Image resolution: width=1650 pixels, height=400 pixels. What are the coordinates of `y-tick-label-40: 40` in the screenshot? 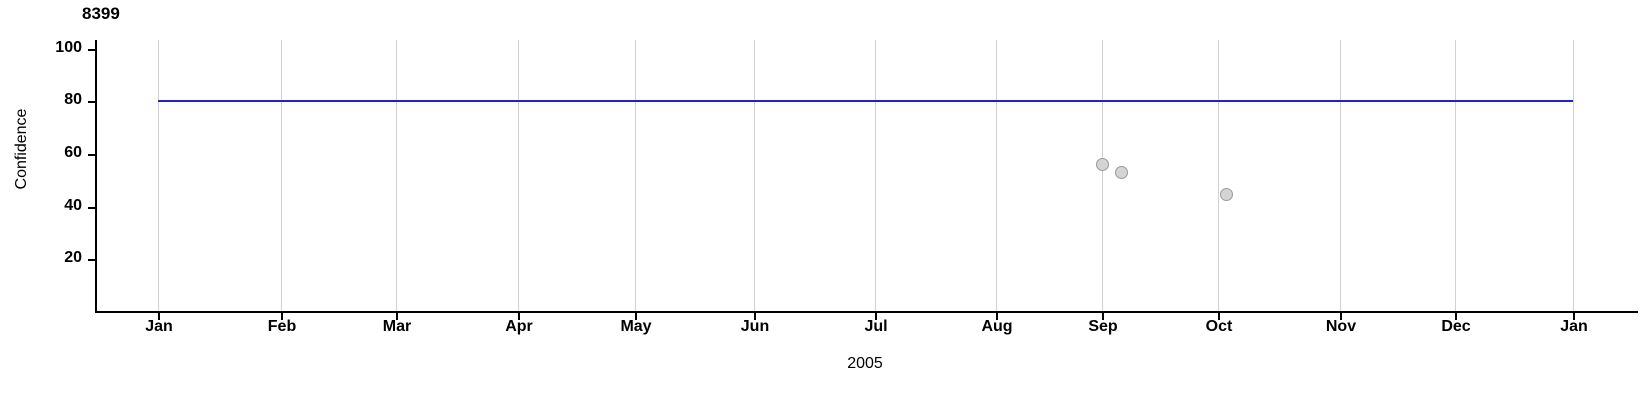 It's located at (73, 205).